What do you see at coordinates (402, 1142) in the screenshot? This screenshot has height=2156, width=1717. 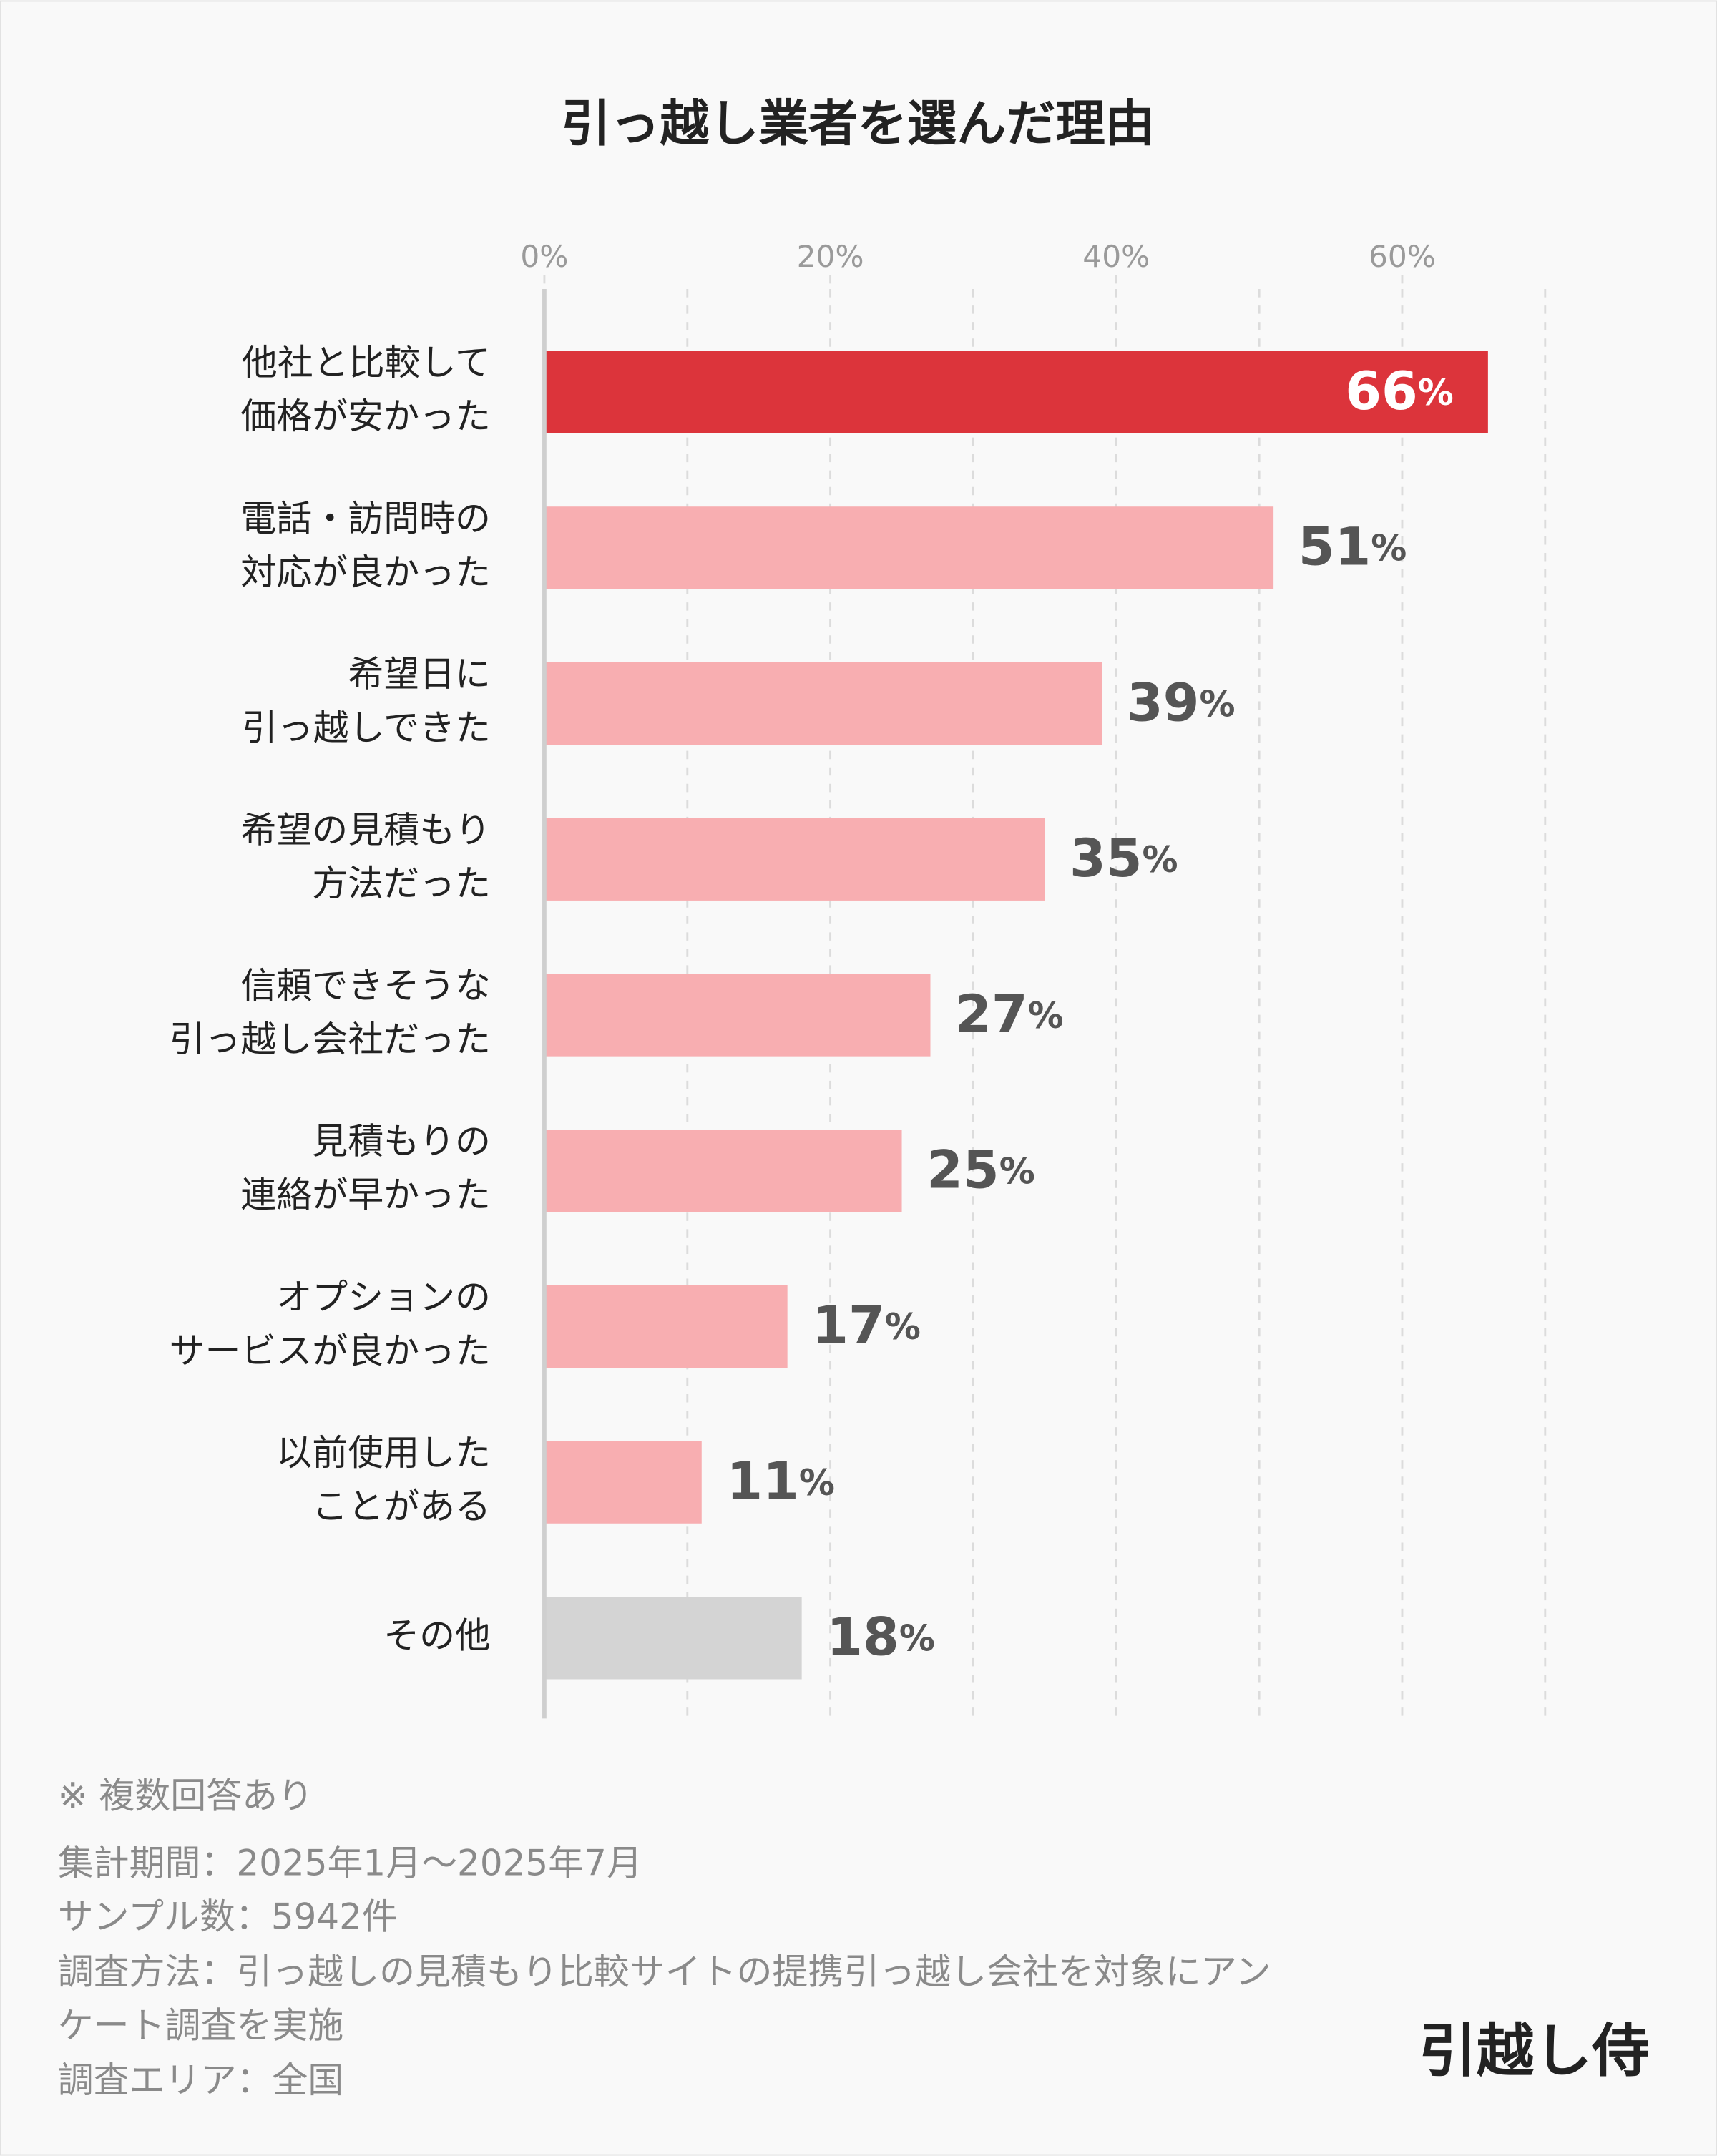 I see `y-tick-label: 見積もりの` at bounding box center [402, 1142].